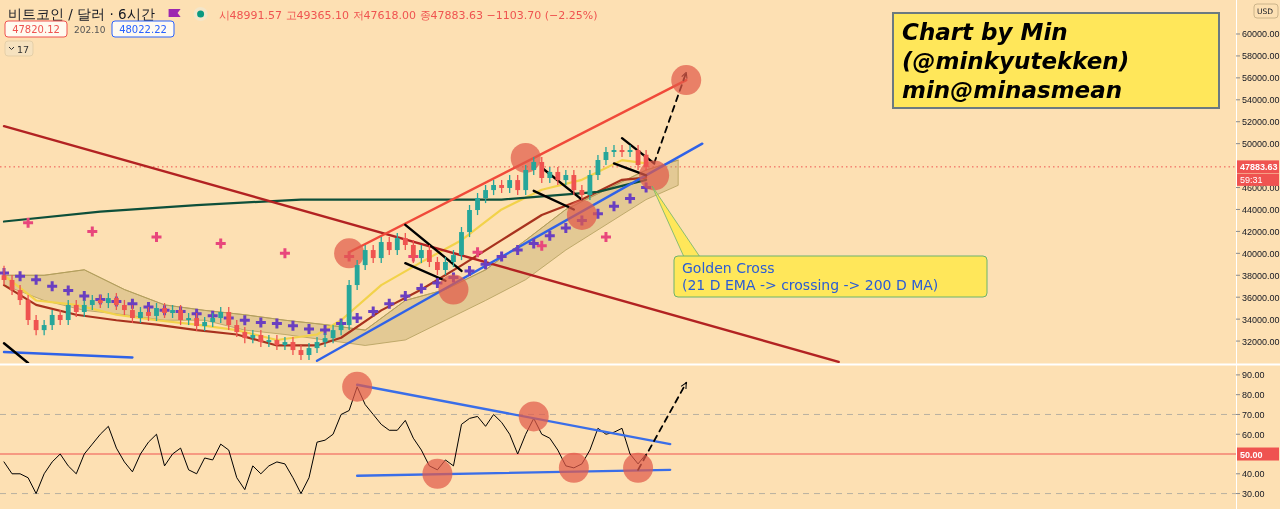  What do you see at coordinates (90, 30) in the screenshot?
I see `annotation: 202.10` at bounding box center [90, 30].